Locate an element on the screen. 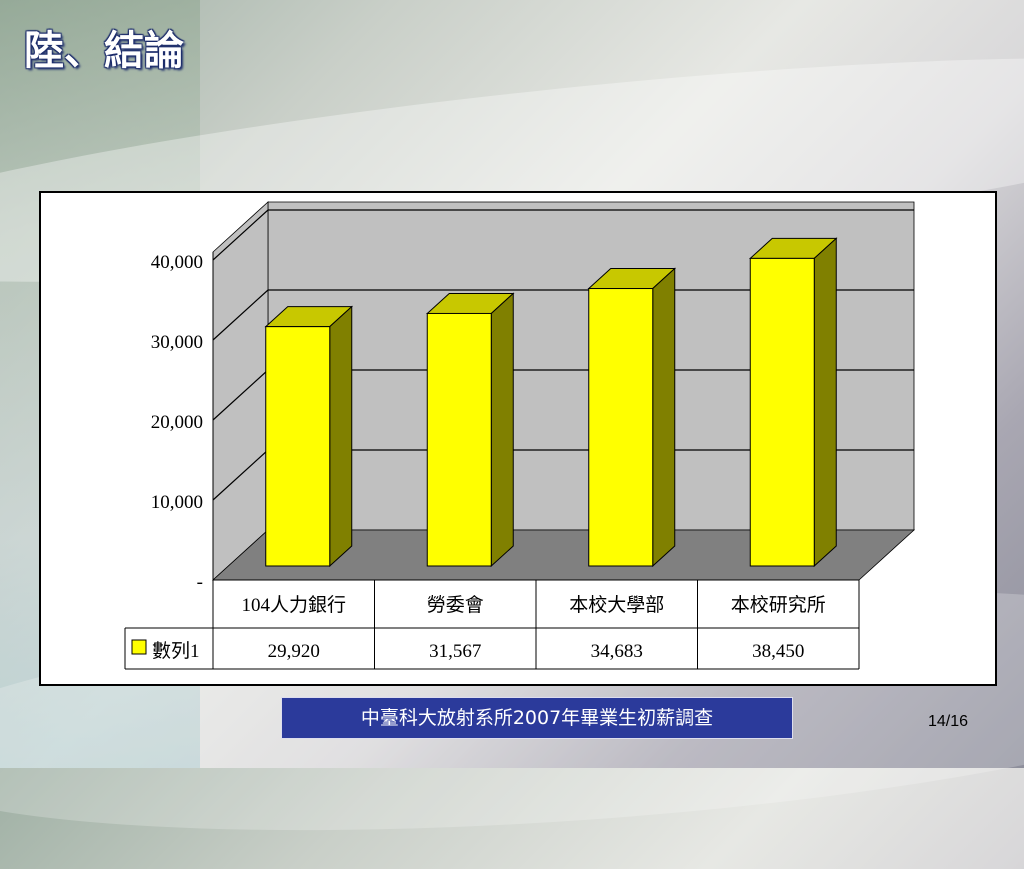 Image resolution: width=1024 pixels, height=869 pixels. slide-title: 陸、結論 is located at coordinates (104, 51).